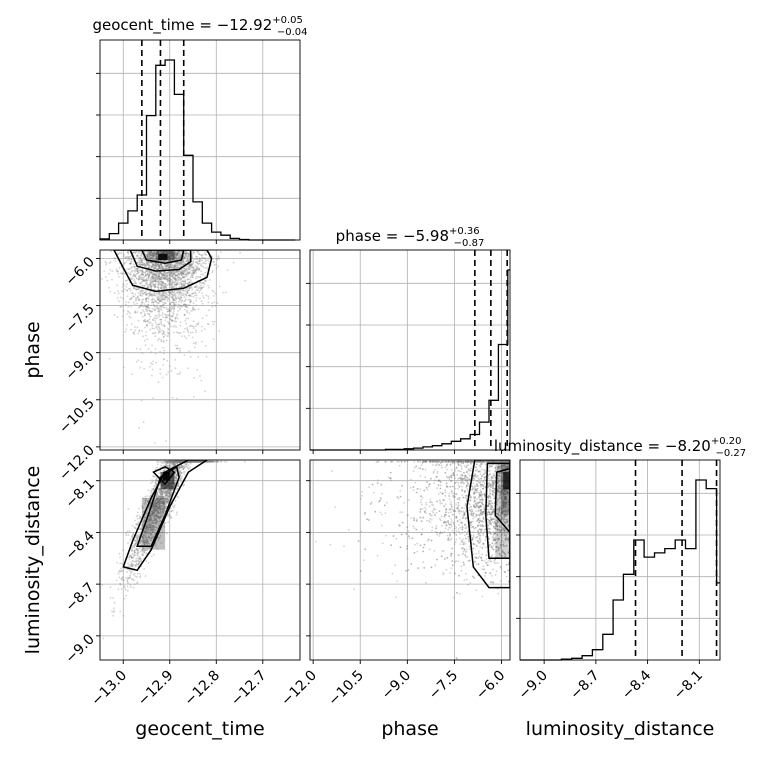 Image resolution: width=760 pixels, height=760 pixels. Describe the element at coordinates (163, 257) in the screenshot. I see `density-cell` at that location.